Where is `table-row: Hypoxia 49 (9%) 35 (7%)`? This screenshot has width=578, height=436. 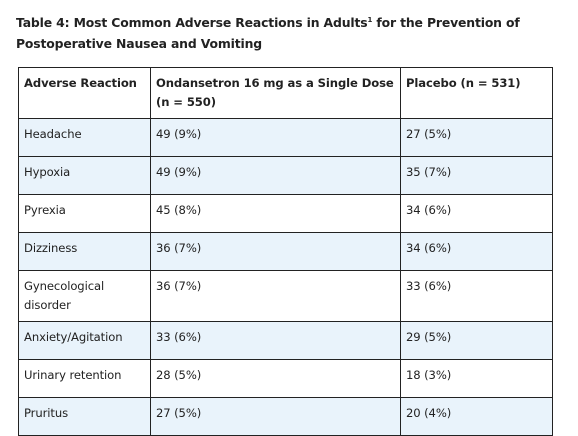
table-row: Hypoxia 49 (9%) 35 (7%) is located at coordinates (285, 175).